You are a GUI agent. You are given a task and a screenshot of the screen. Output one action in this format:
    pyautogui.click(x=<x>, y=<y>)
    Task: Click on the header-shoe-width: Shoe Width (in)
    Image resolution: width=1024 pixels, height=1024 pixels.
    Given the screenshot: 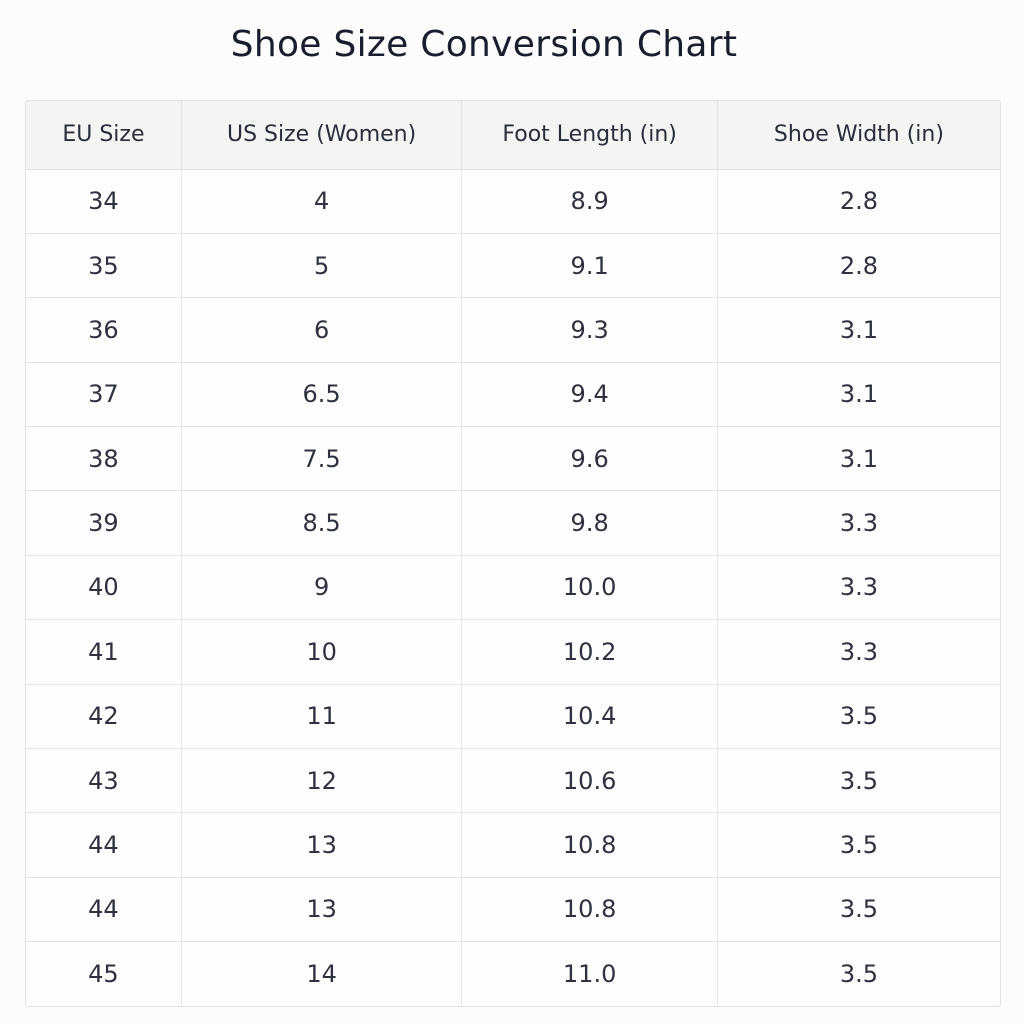 What is the action you would take?
    pyautogui.click(x=858, y=135)
    